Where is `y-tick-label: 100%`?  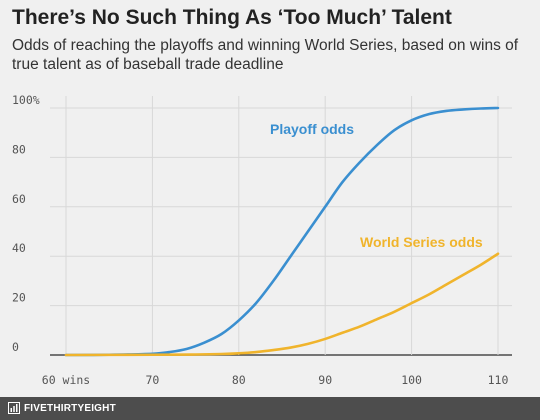 y-tick-label: 100% is located at coordinates (26, 100).